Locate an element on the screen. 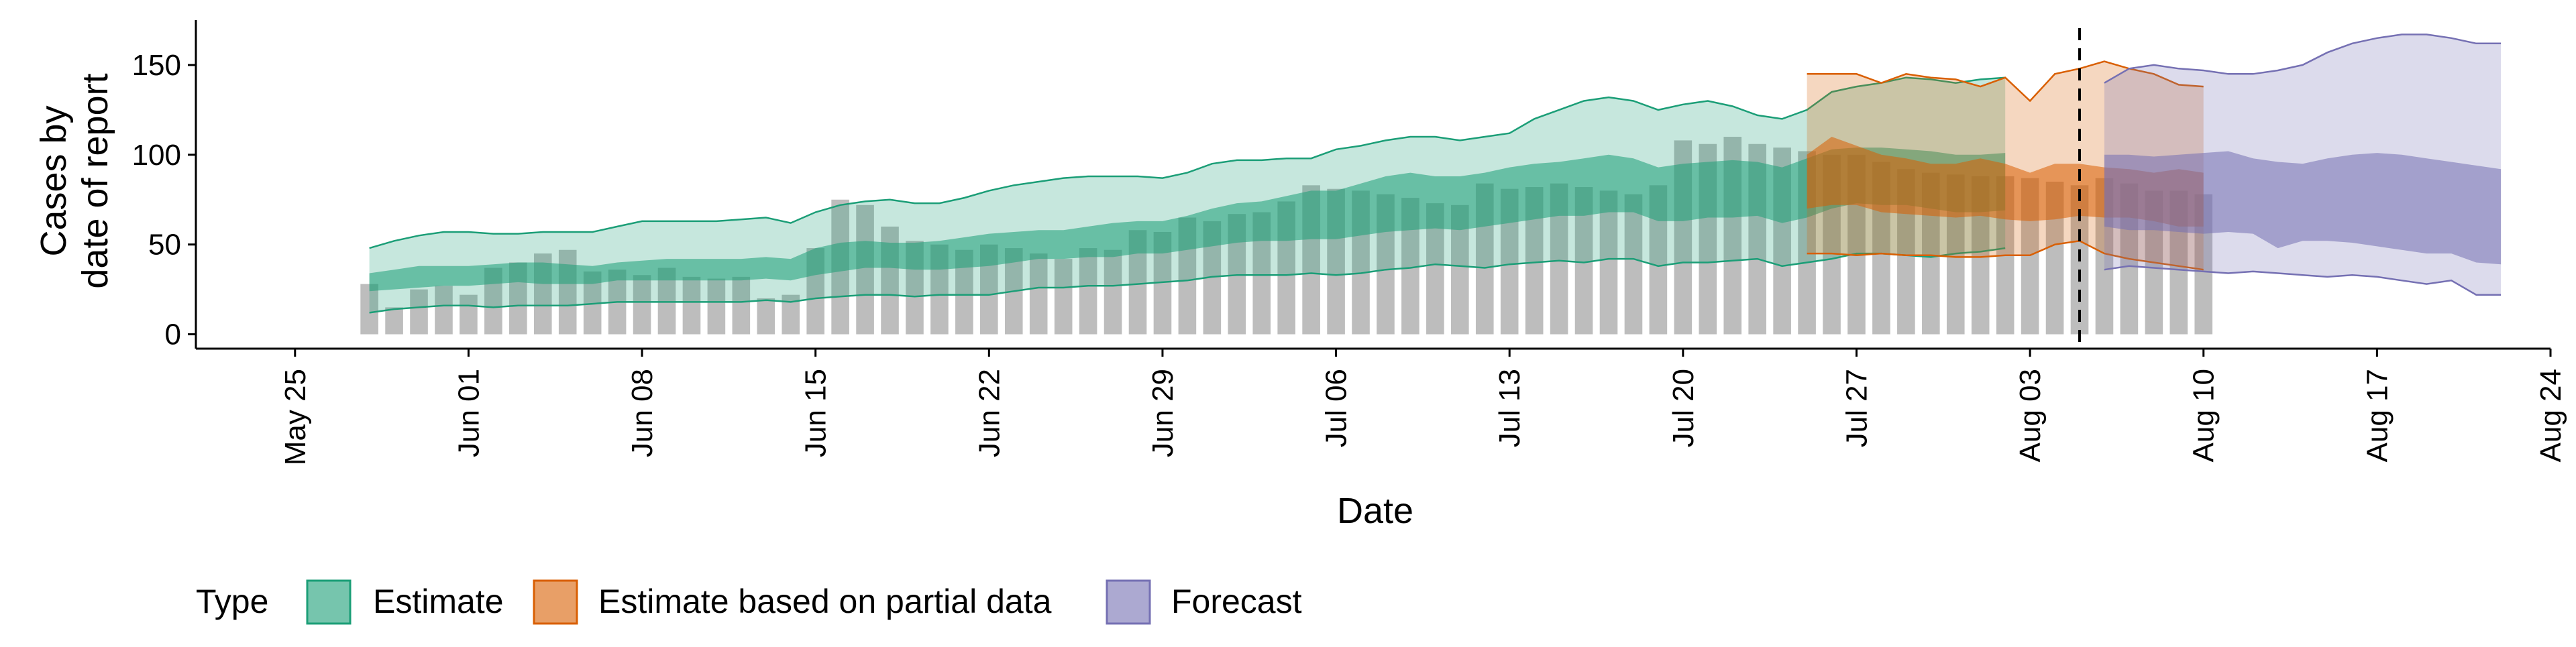  x-tick-label: Jul 13 is located at coordinates (1509, 408).